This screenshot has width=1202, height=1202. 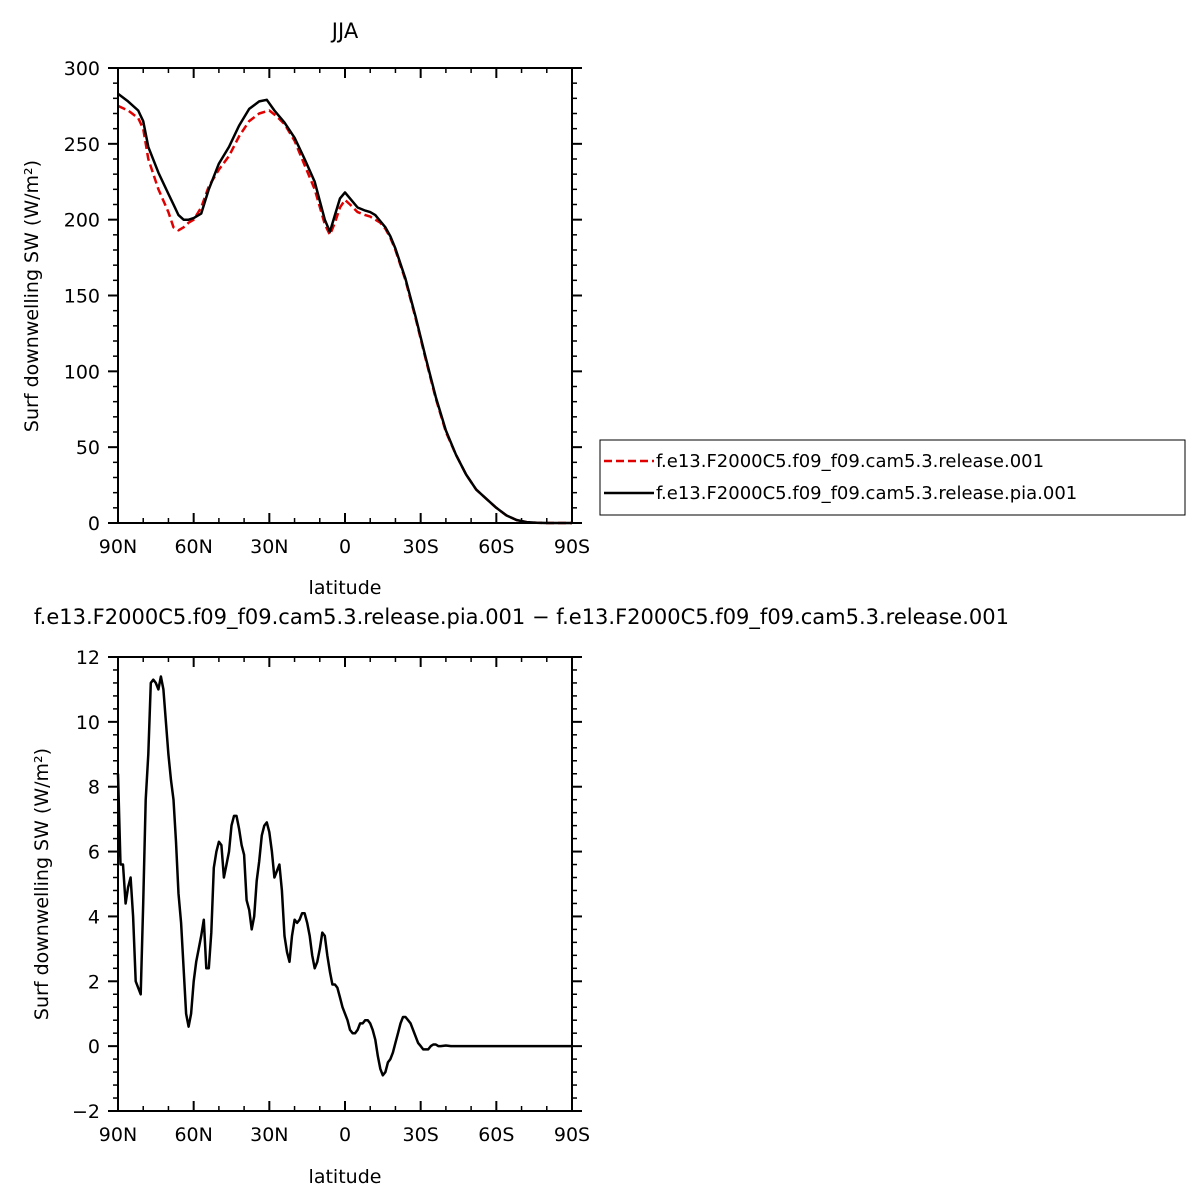 What do you see at coordinates (88, 658) in the screenshot?
I see `bottom-y-tick-label: 12` at bounding box center [88, 658].